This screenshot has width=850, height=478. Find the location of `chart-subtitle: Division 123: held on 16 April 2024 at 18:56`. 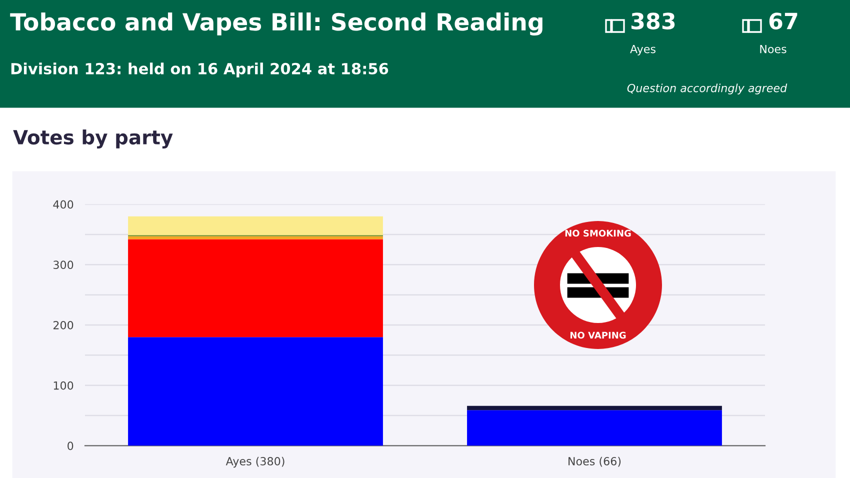

chart-subtitle: Division 123: held on 16 April 2024 at 18:56 is located at coordinates (199, 70).